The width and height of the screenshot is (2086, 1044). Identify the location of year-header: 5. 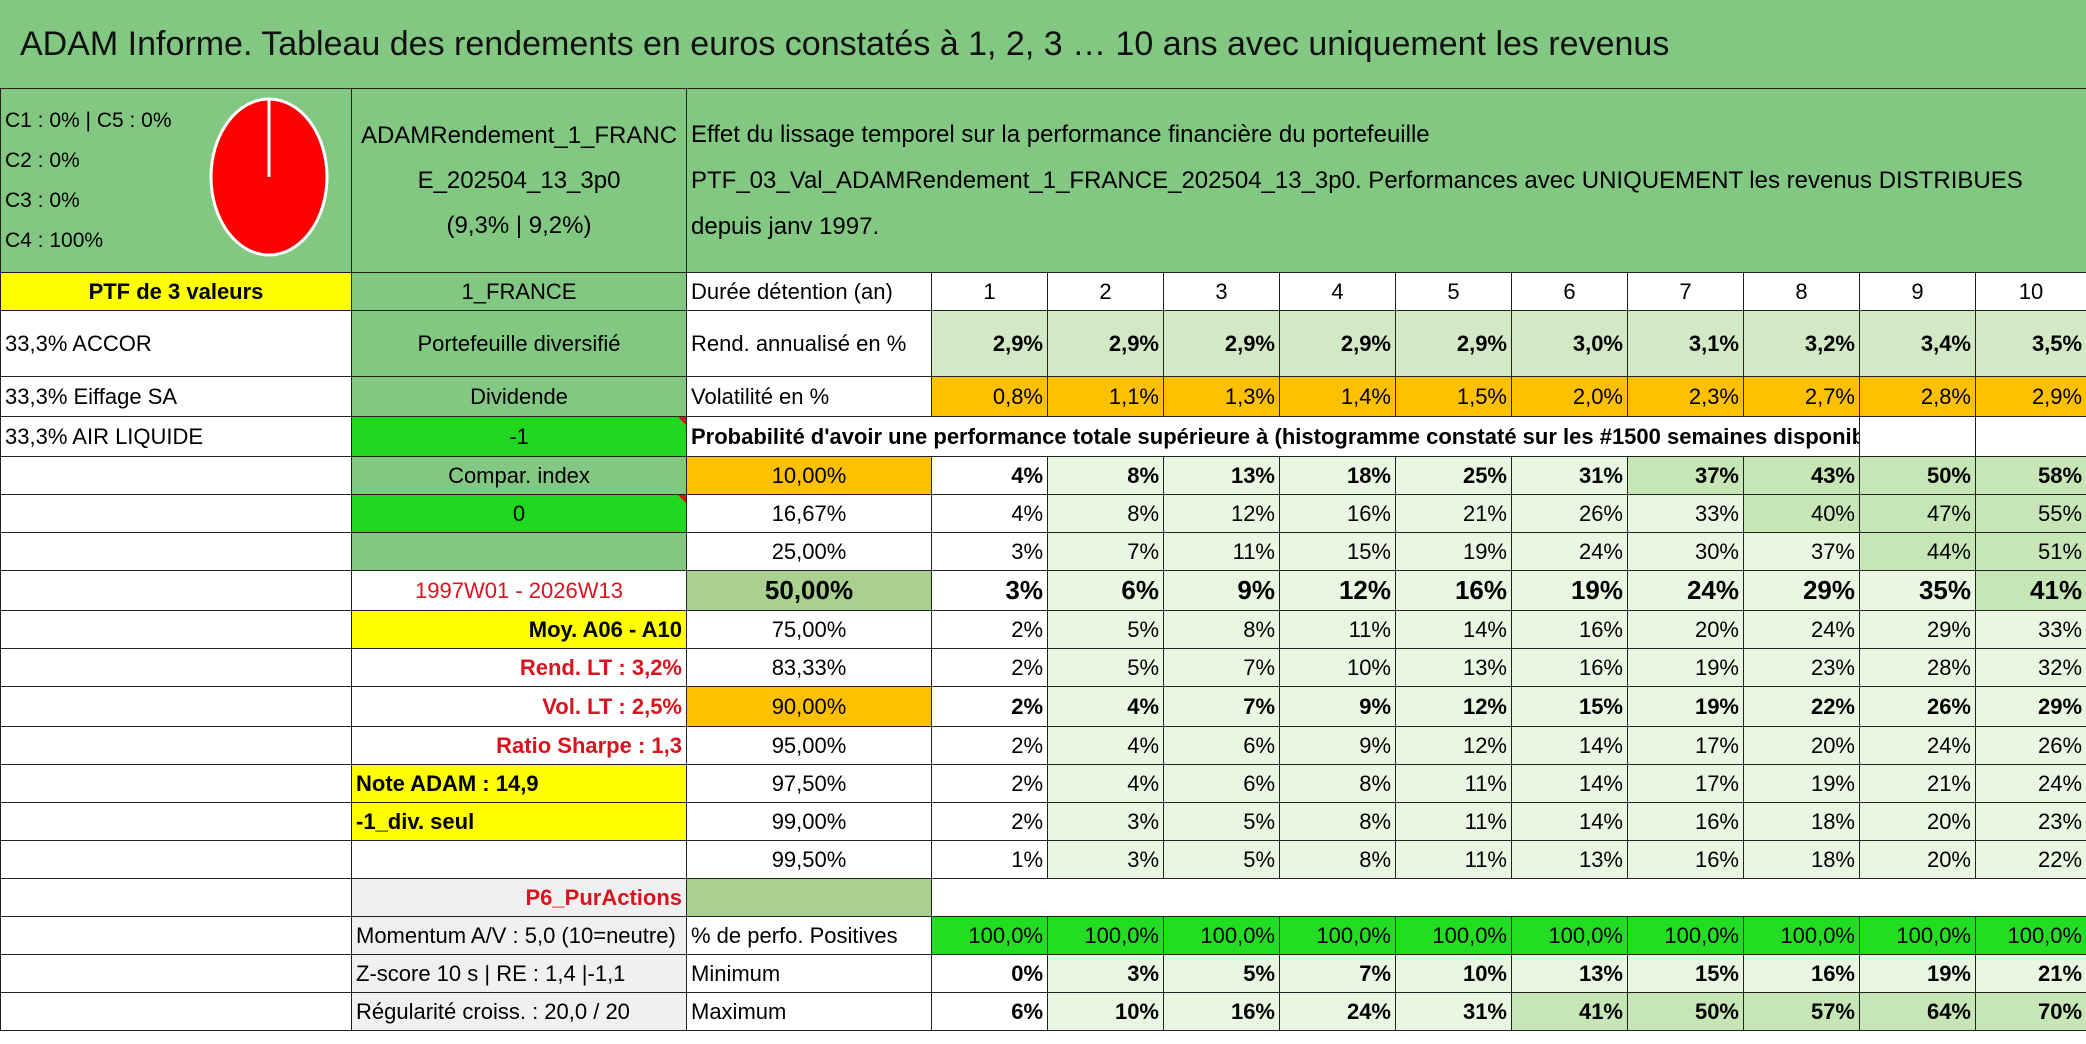
(1453, 291).